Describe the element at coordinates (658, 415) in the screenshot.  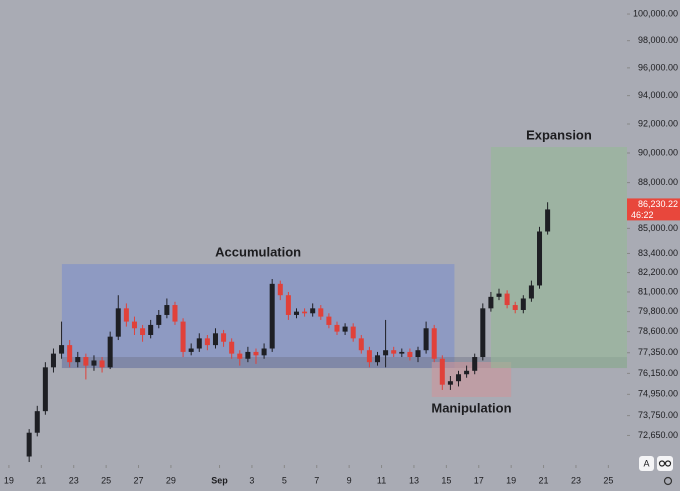
I see `y-tick-label: 73,750.00` at that location.